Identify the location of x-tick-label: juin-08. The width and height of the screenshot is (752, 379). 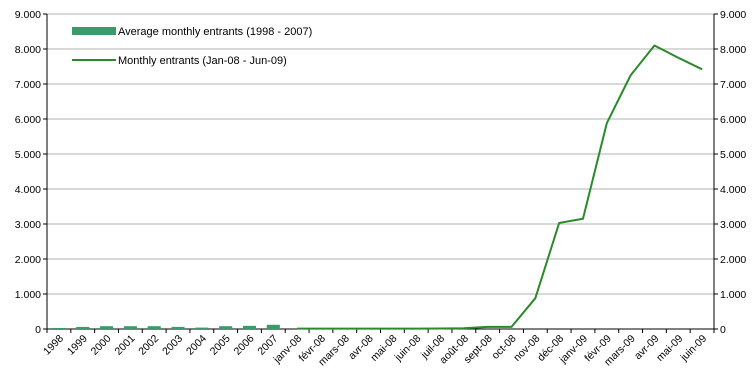
(408, 349).